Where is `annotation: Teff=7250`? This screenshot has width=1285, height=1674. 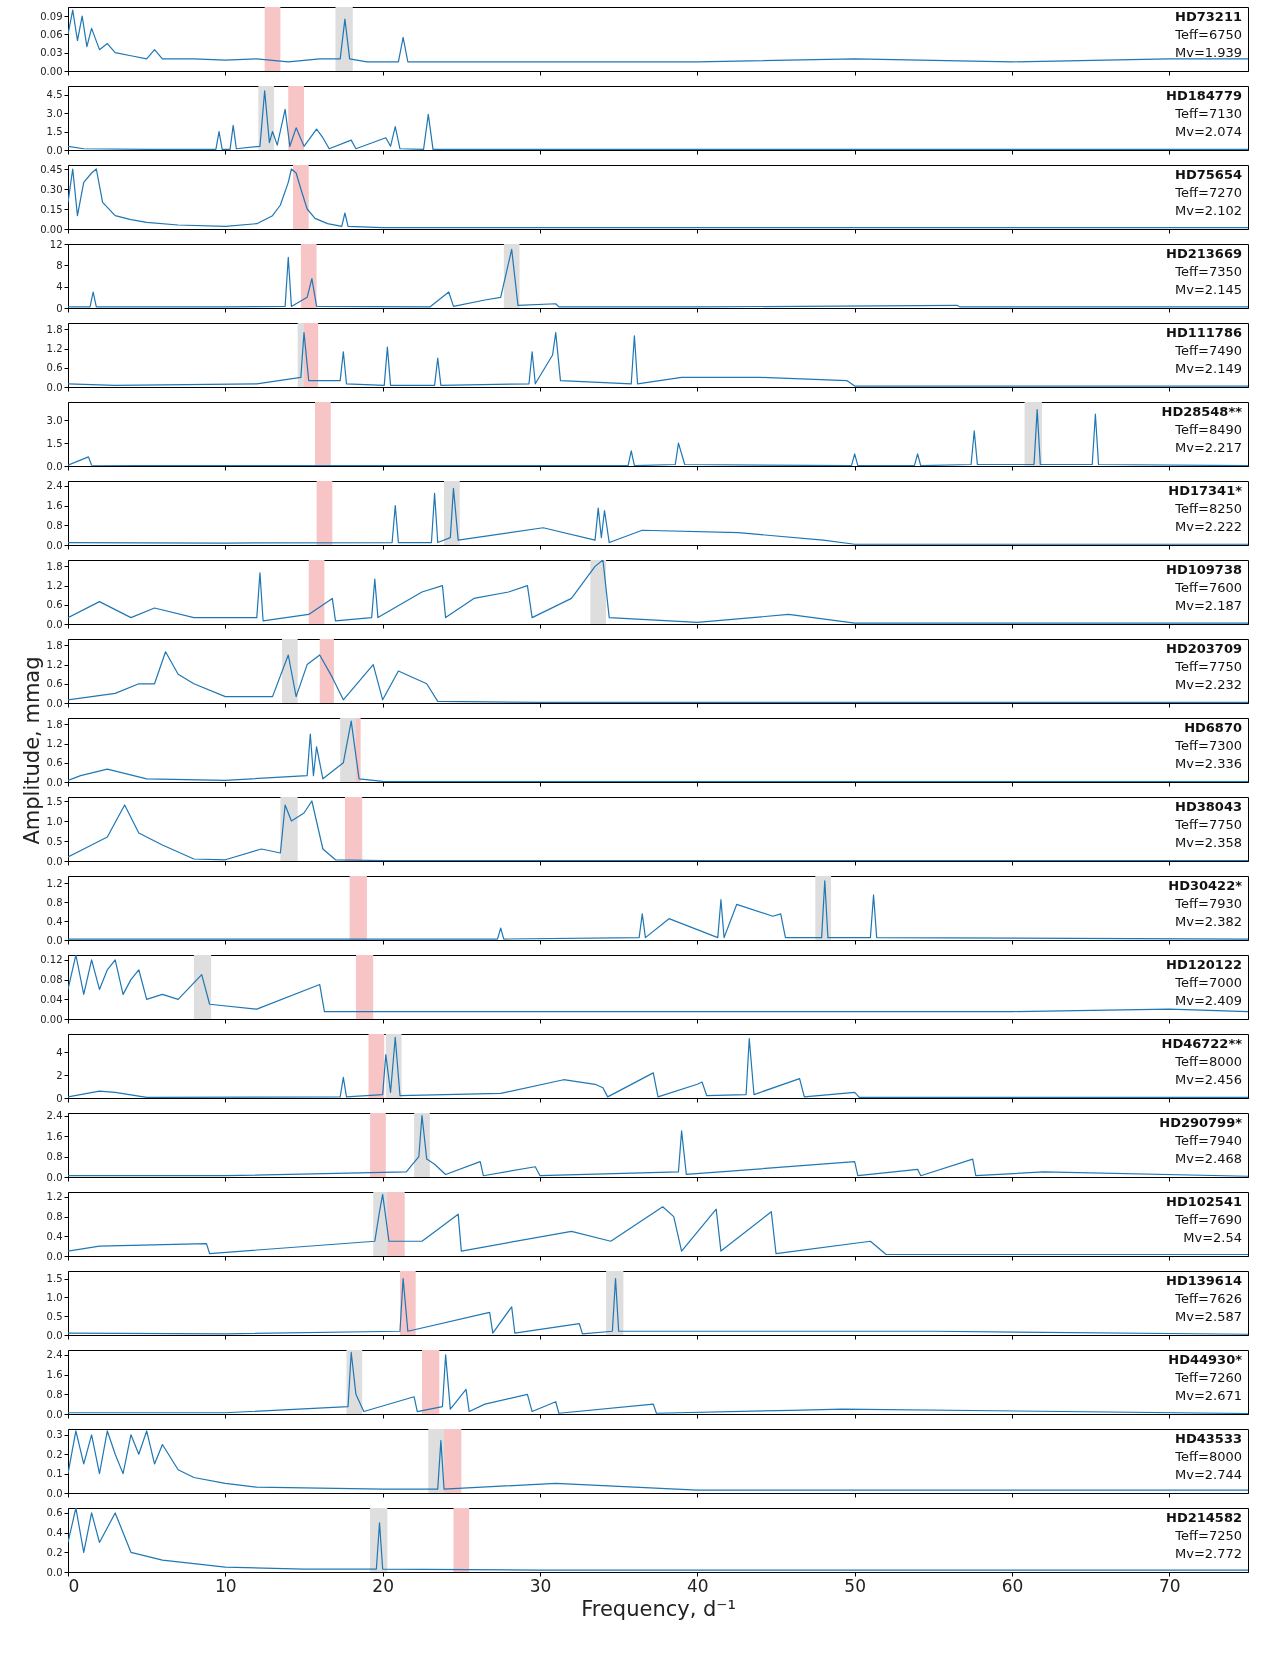
annotation: Teff=7250 is located at coordinates (1208, 1535).